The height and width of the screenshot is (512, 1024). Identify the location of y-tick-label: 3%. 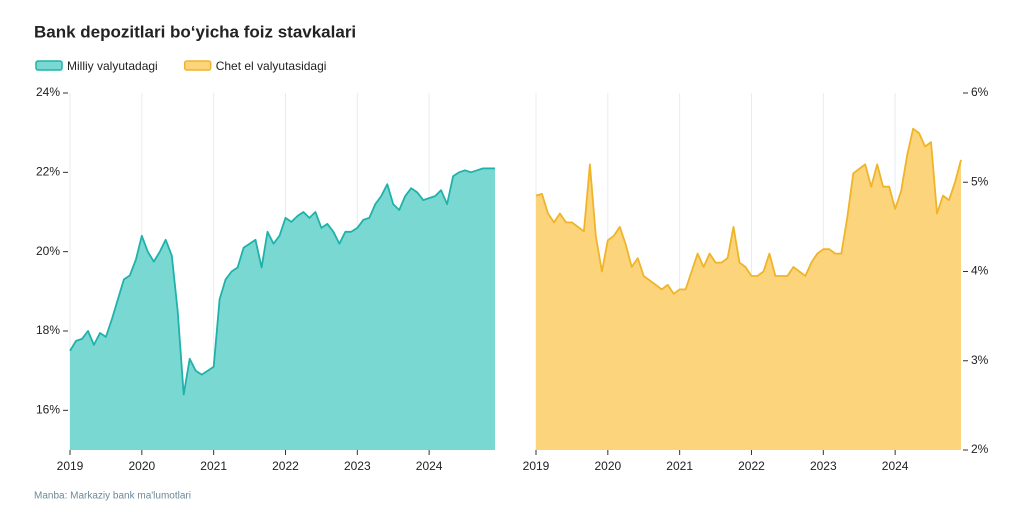
(980, 360).